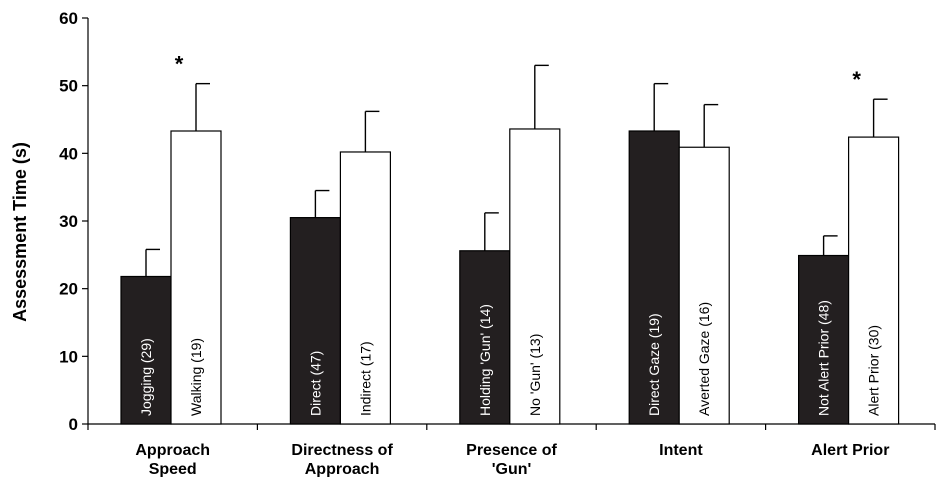 This screenshot has width=940, height=477. I want to click on bar-label: Averted Gaze (16), so click(704, 359).